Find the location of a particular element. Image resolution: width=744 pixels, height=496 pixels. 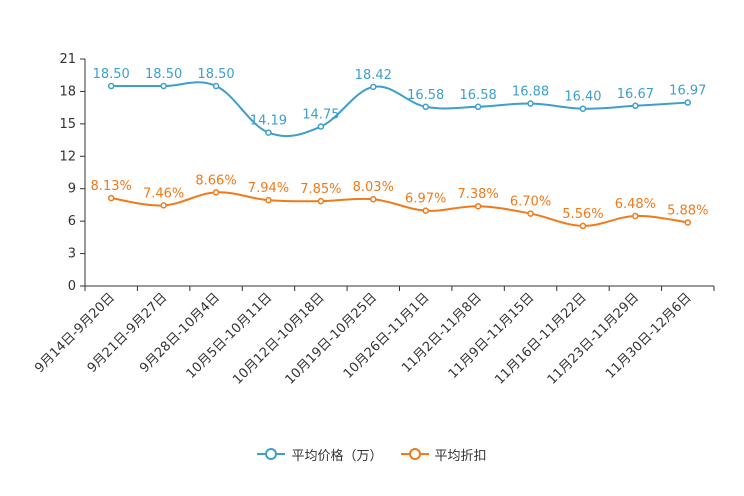

series-0-data-label: 14.75 is located at coordinates (320, 115).